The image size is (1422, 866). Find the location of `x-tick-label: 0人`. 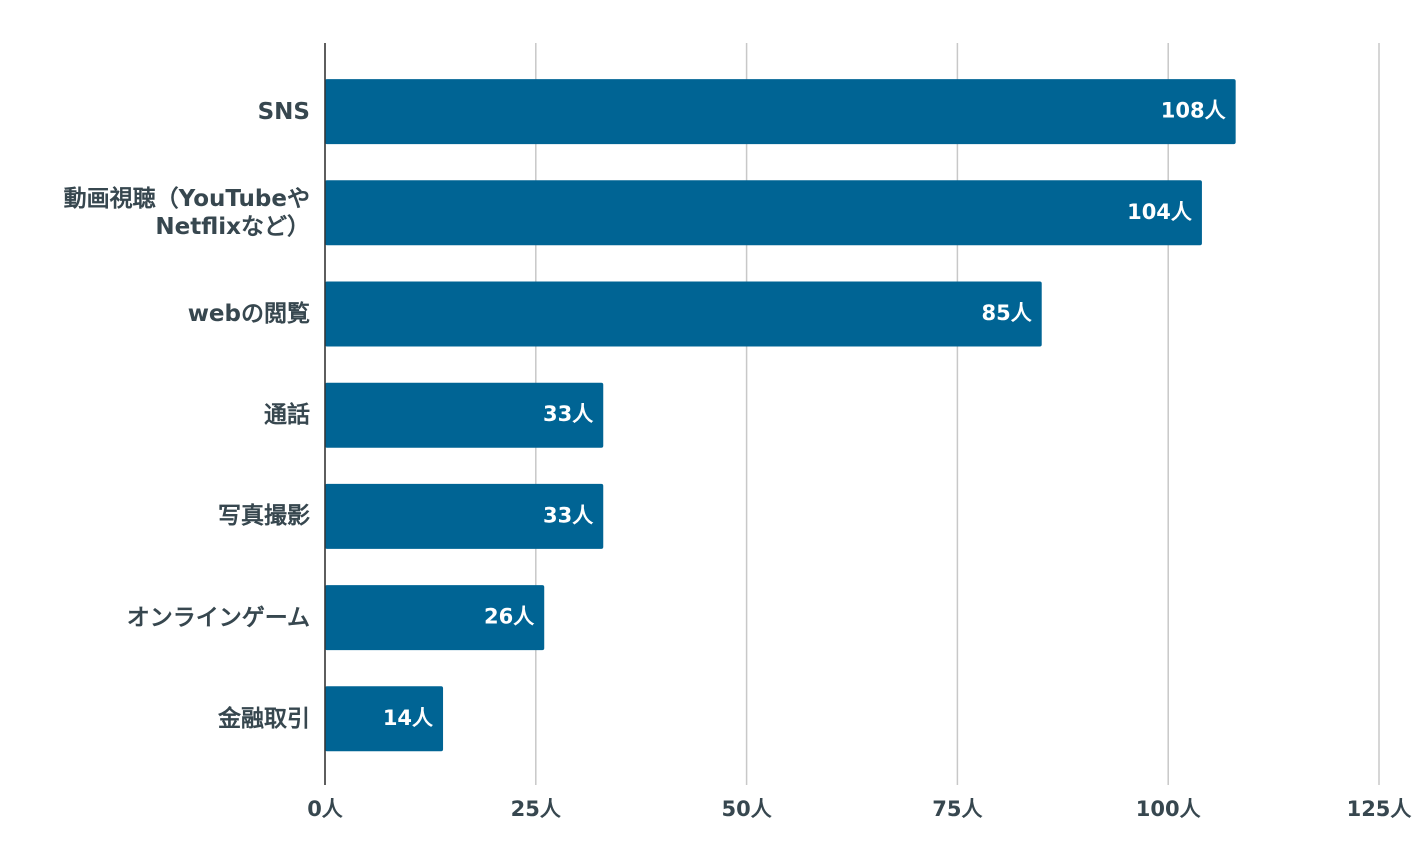

x-tick-label: 0人 is located at coordinates (325, 809).